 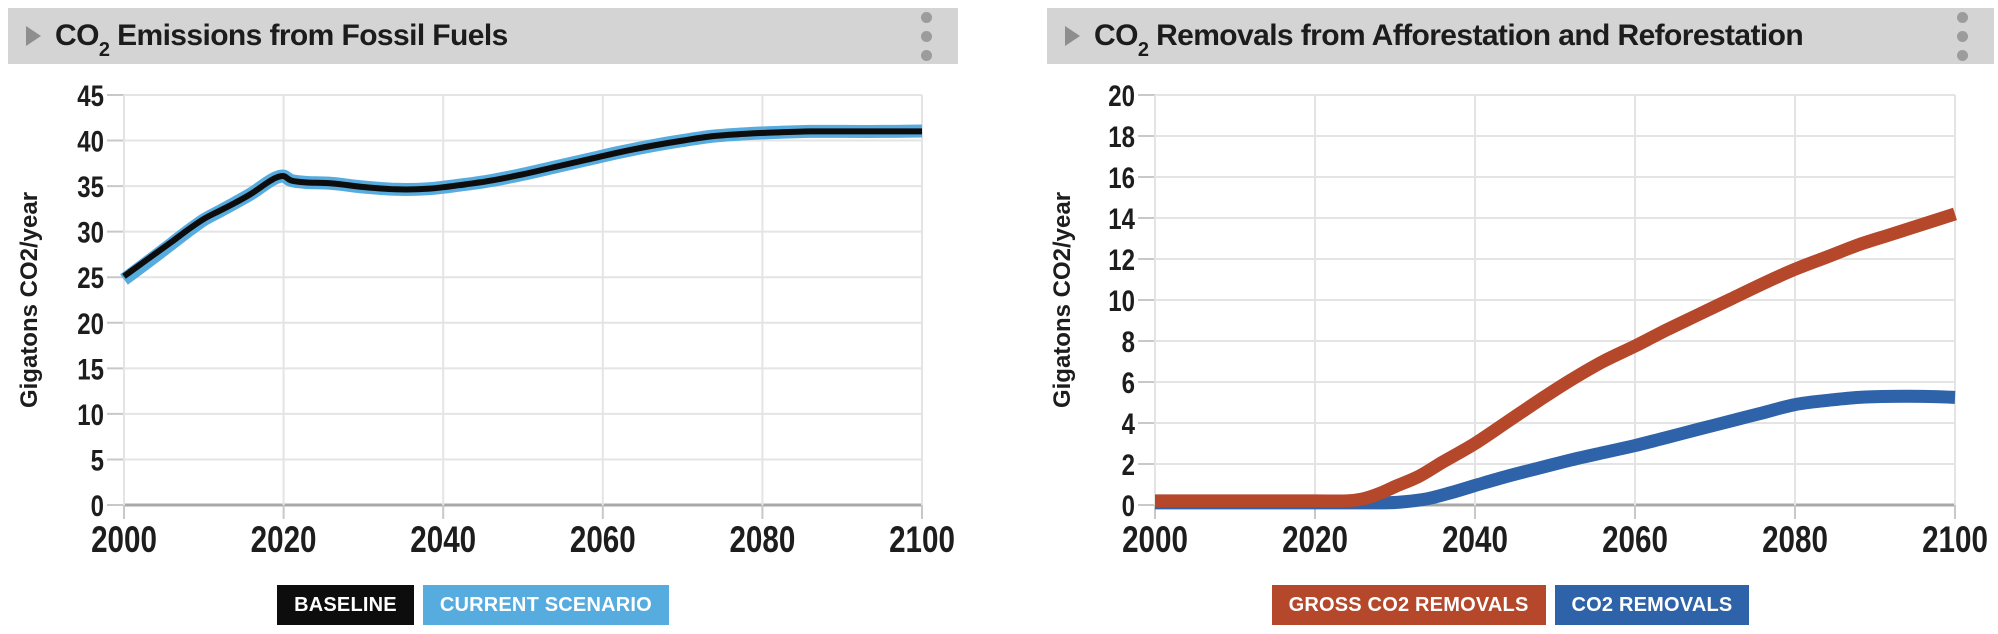 I want to click on removals-legend: GROSS CO2 REMOVALS CO2 REMOVALS, so click(x=1510, y=605).